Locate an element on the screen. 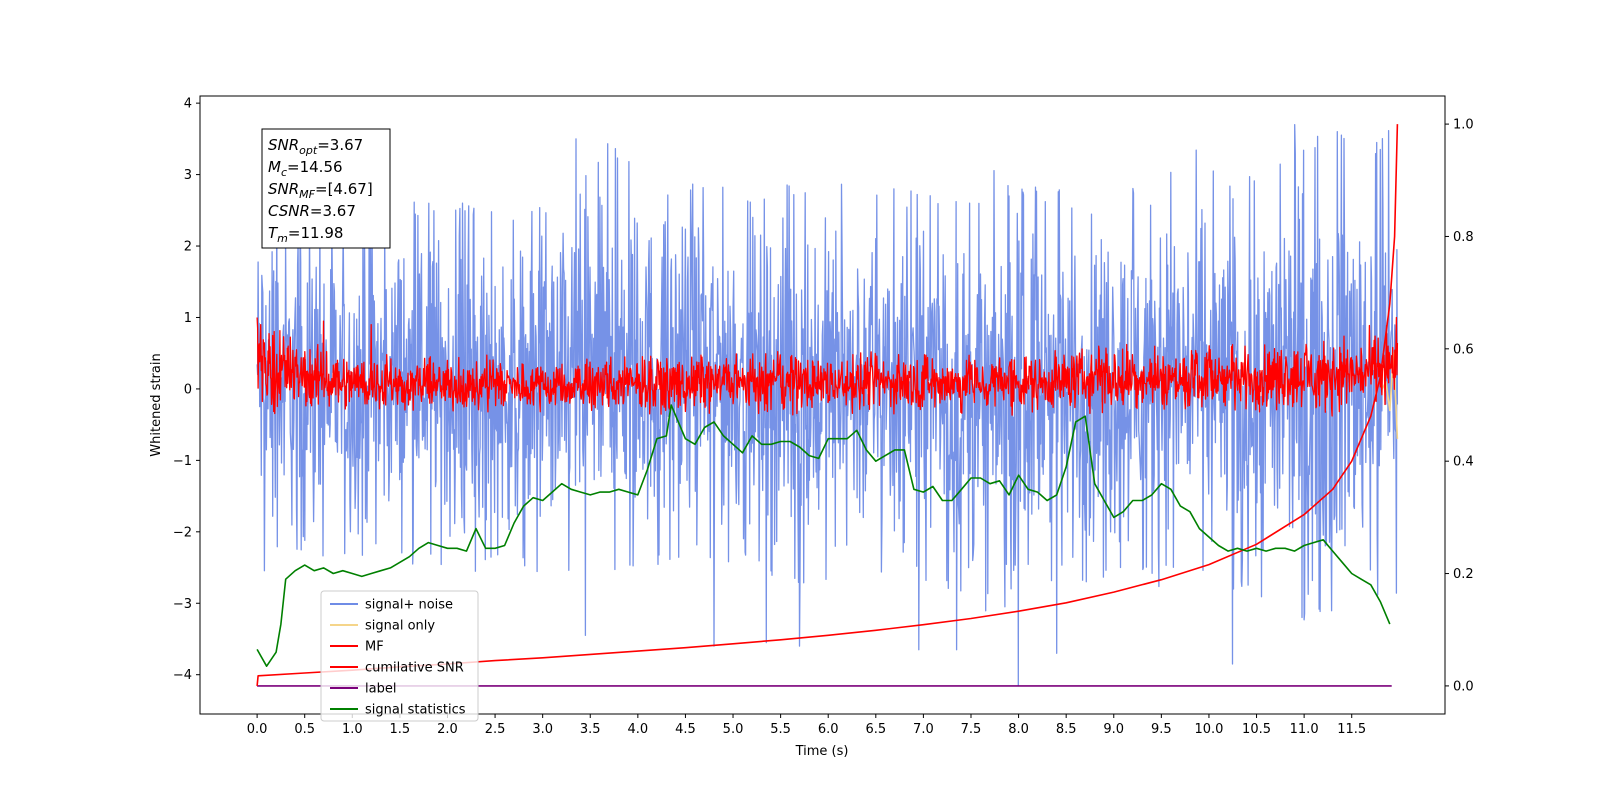  y-tick-label: −3 is located at coordinates (182, 604).